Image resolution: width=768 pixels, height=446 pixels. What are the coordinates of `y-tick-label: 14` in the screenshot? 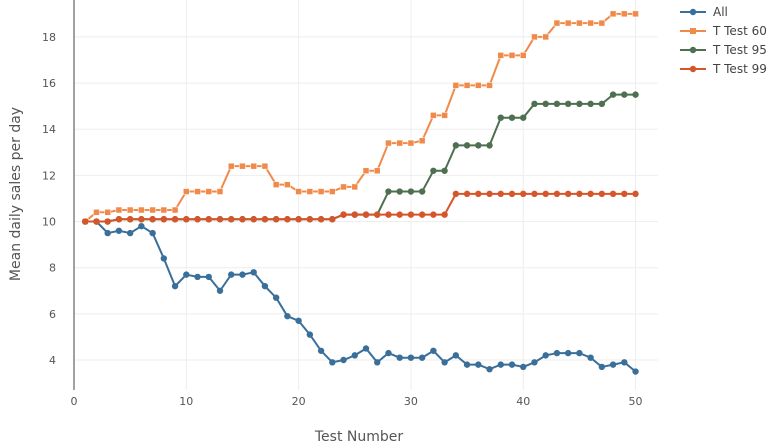 It's located at (49, 129).